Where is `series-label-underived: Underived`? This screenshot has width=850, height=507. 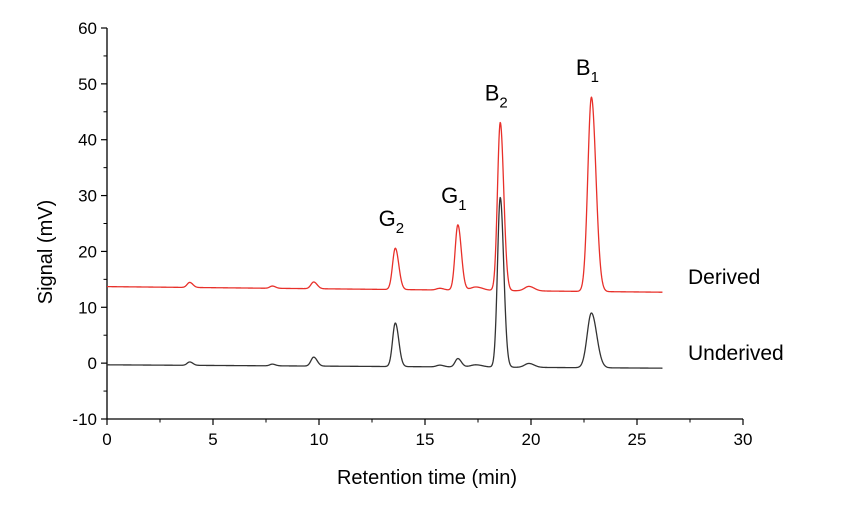
series-label-underived: Underived is located at coordinates (736, 353).